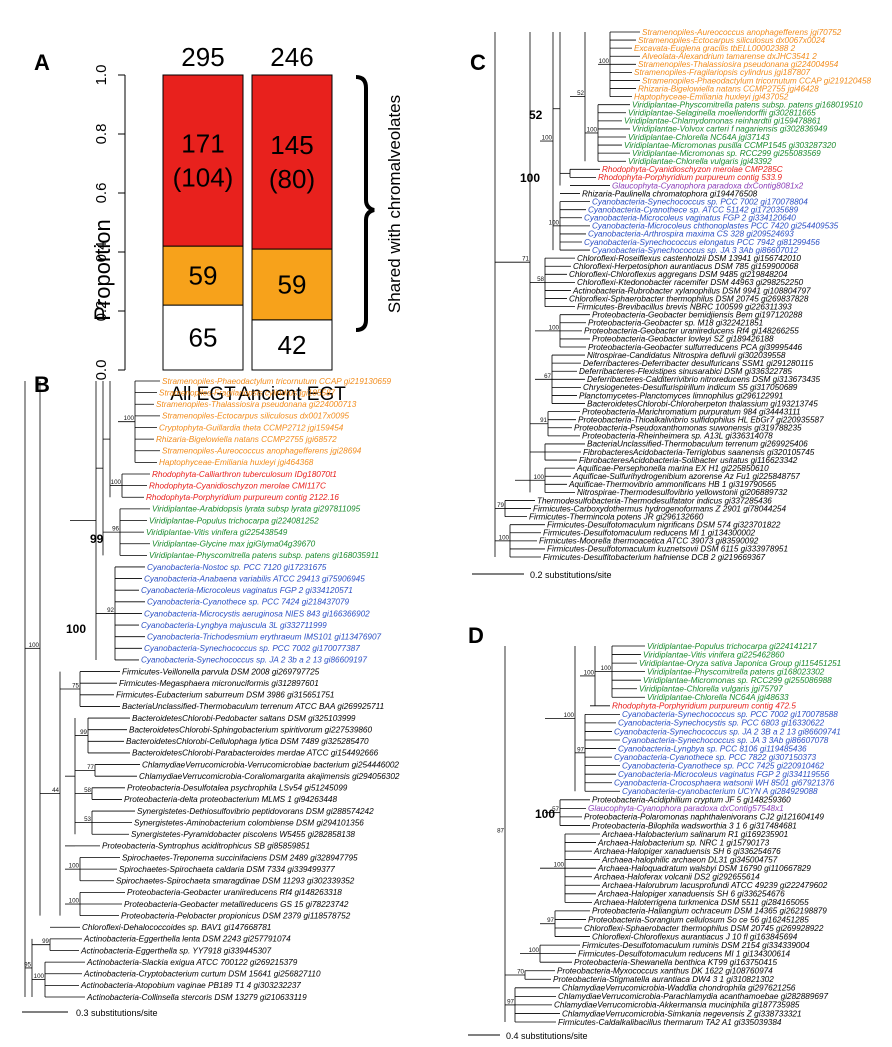 Image resolution: width=892 pixels, height=1047 pixels. Describe the element at coordinates (203, 394) in the screenshot. I see `a-bar-label: All EGT` at that location.